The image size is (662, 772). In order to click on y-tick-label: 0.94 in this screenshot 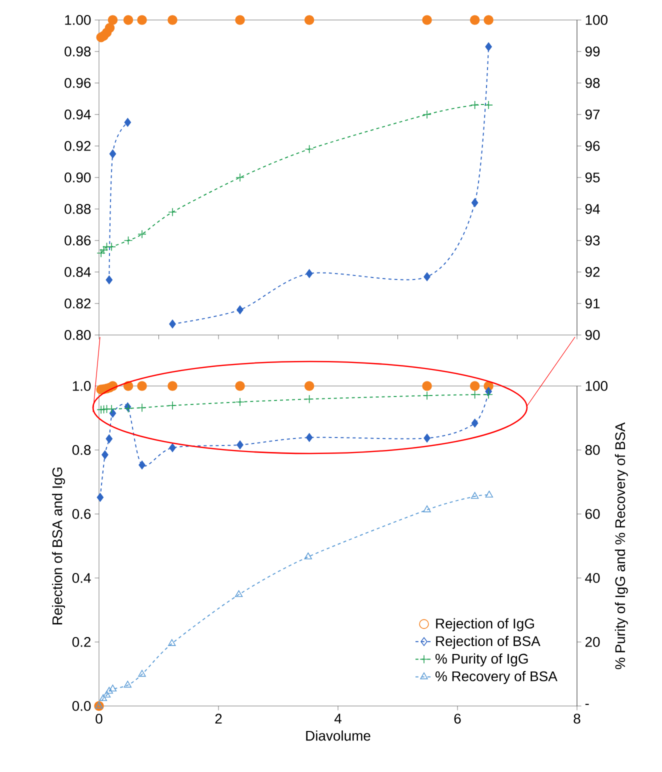, I will do `click(77, 115)`.